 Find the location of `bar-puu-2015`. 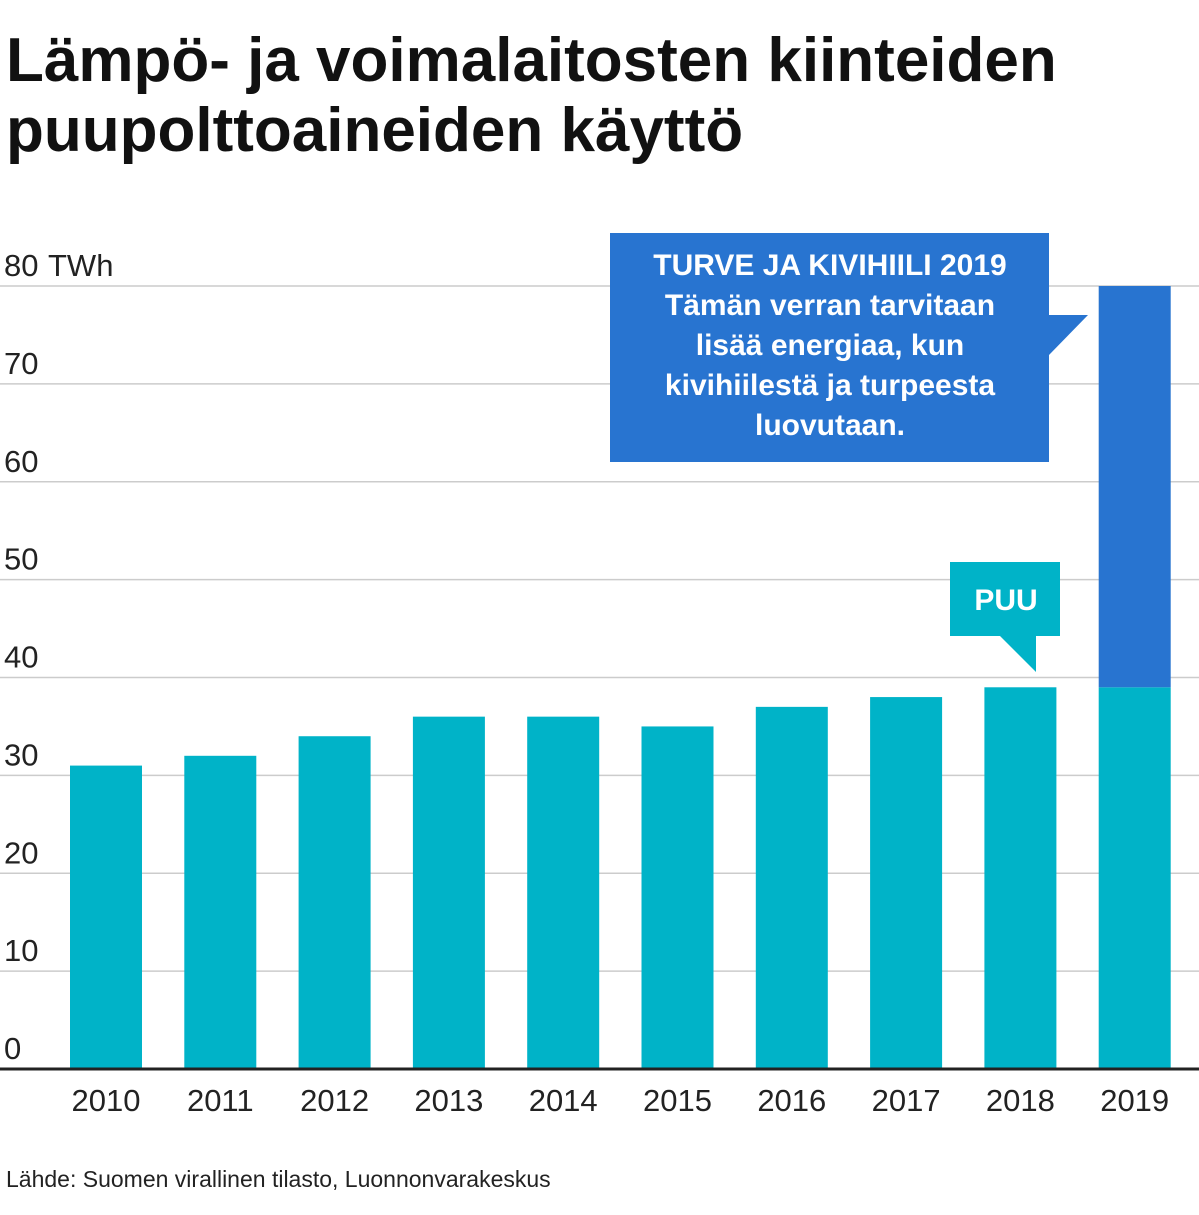

bar-puu-2015 is located at coordinates (677, 897).